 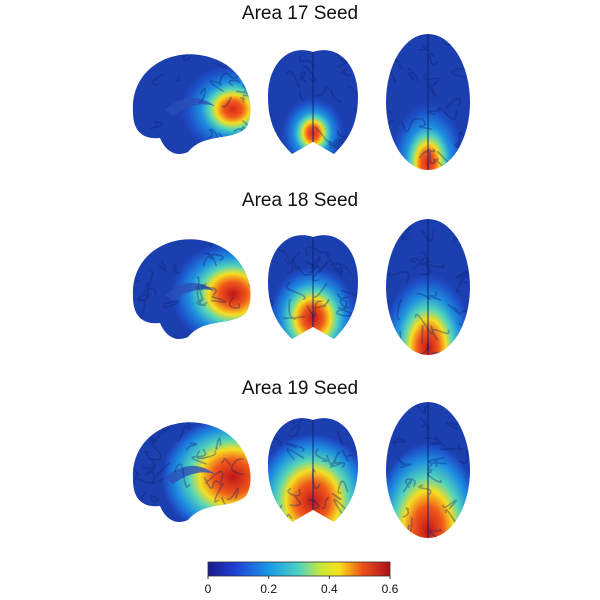 I want to click on tick-label: 0, so click(x=208, y=589).